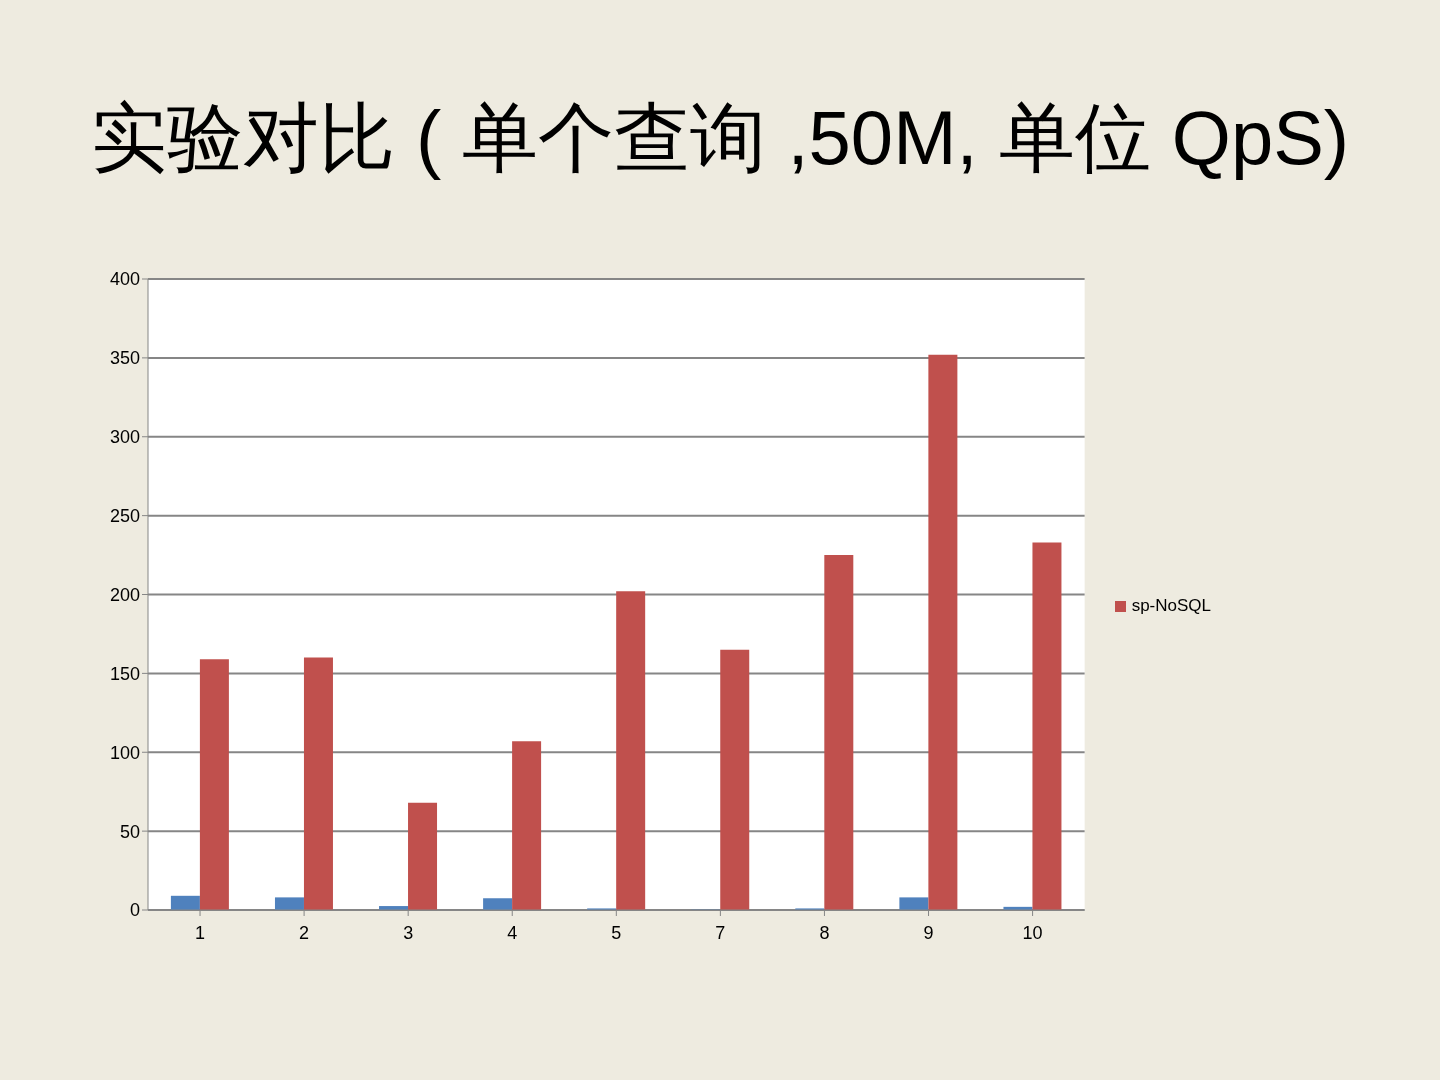 This screenshot has height=1080, width=1440. I want to click on x-tick-label: 8, so click(824, 932).